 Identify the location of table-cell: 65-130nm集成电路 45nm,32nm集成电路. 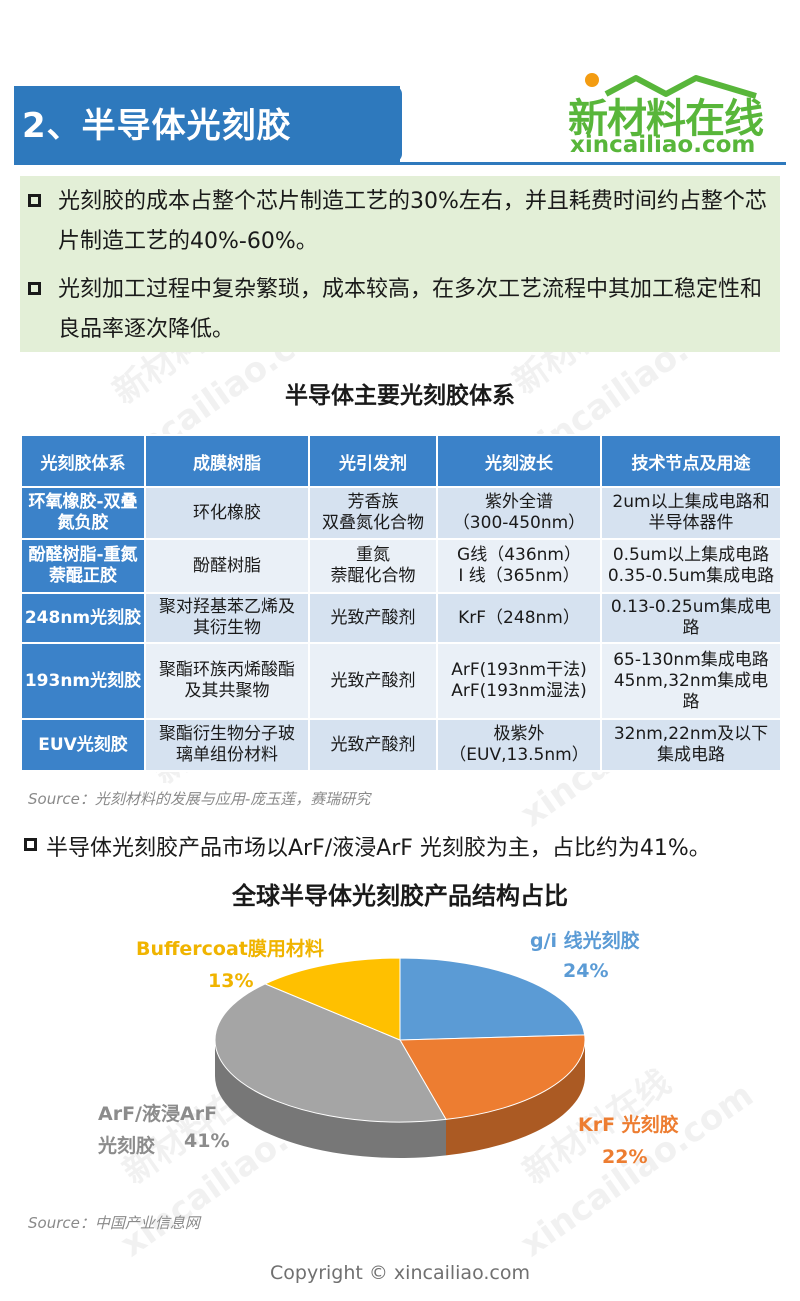
(691, 681).